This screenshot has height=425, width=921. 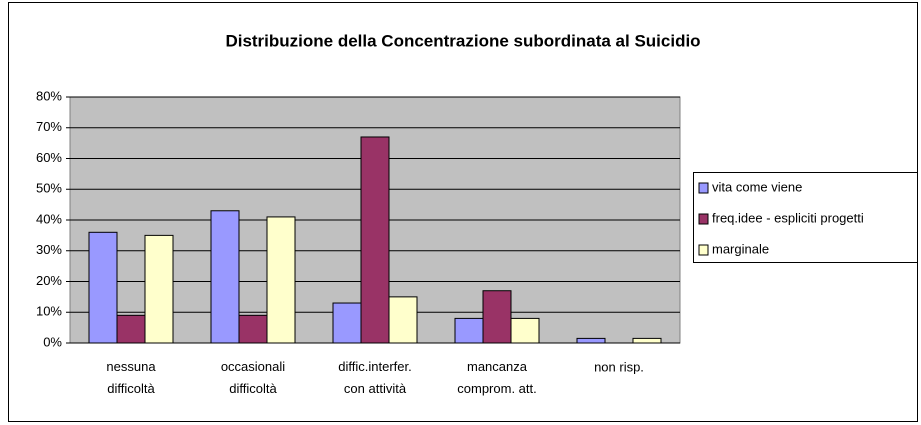 I want to click on y-tick-label: 50%, so click(x=49, y=188).